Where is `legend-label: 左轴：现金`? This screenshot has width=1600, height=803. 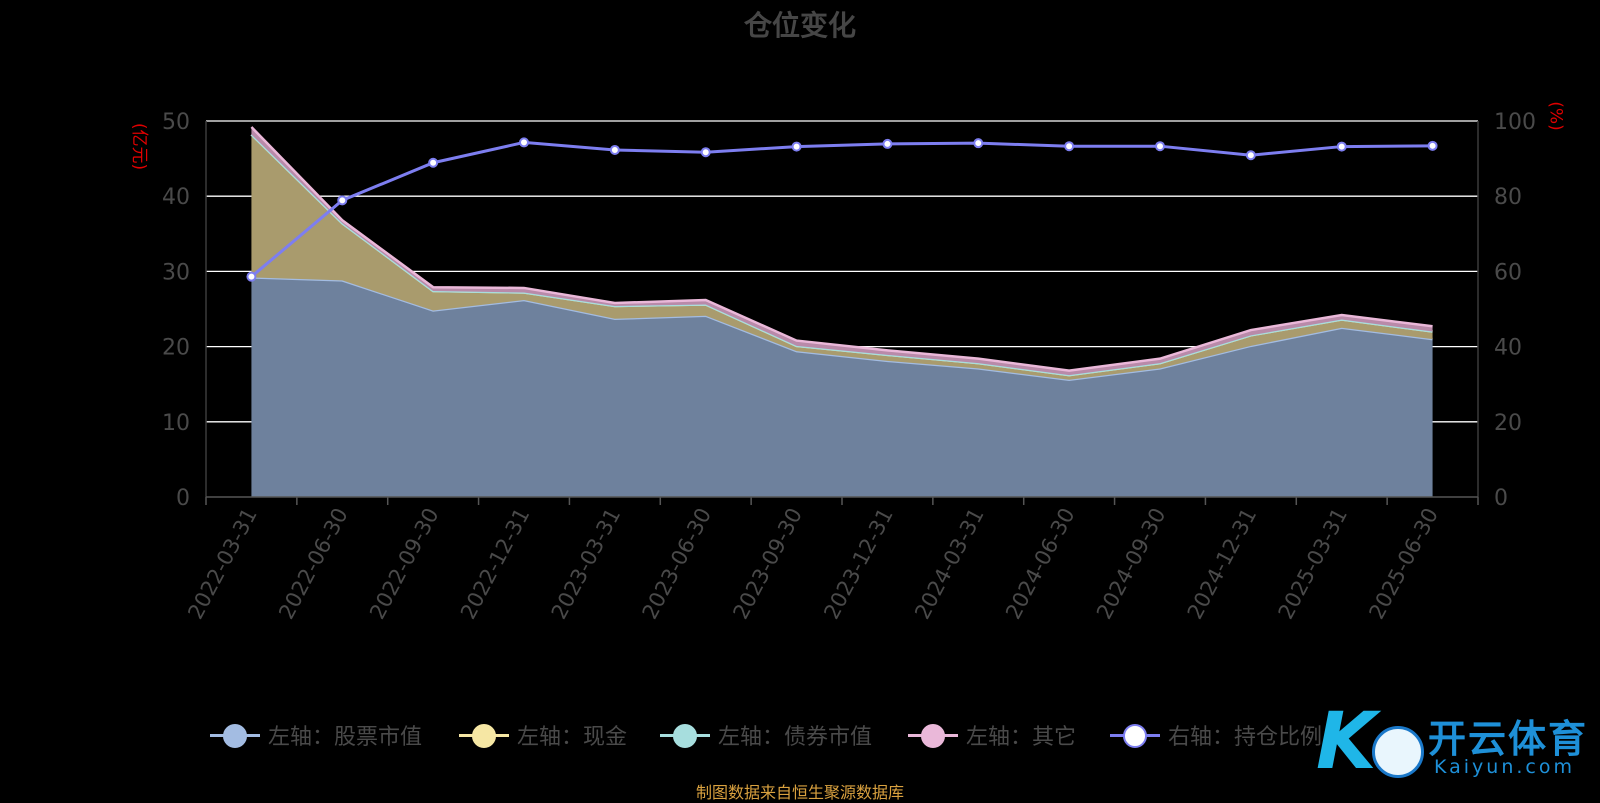
legend-label: 左轴：现金 is located at coordinates (572, 737).